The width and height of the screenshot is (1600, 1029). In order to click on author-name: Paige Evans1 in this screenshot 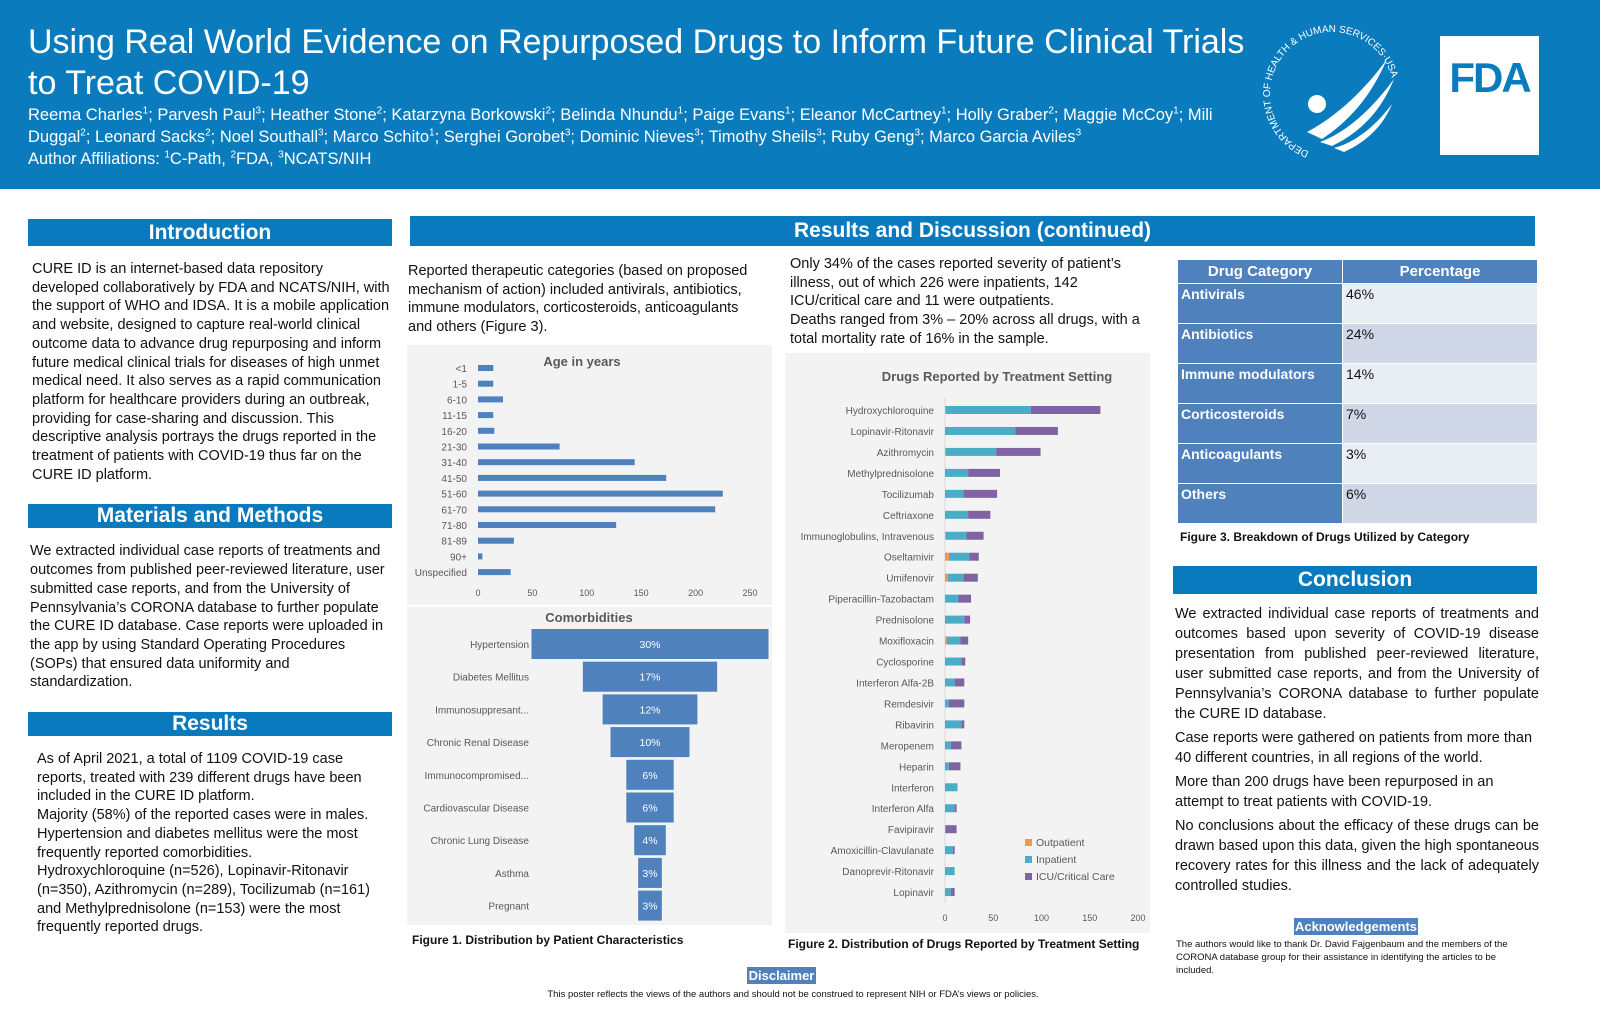, I will do `click(741, 114)`.